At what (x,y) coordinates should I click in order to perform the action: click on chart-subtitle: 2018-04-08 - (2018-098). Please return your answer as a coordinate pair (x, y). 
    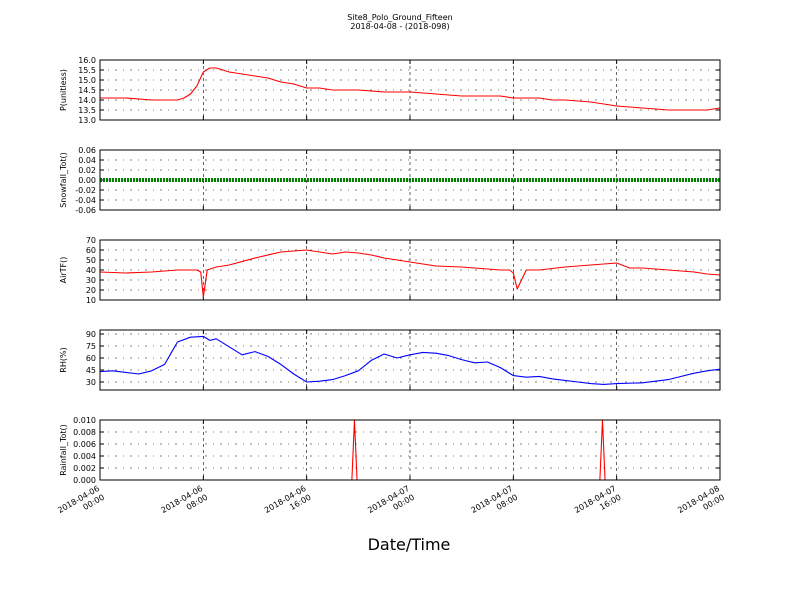
    Looking at the image, I should click on (399, 26).